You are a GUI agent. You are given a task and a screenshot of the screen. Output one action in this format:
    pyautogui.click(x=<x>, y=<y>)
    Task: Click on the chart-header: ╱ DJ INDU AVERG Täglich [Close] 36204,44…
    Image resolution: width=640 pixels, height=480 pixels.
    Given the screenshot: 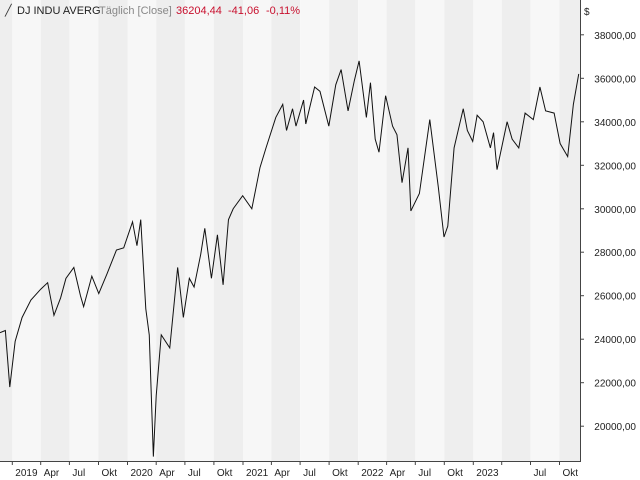 What is the action you would take?
    pyautogui.click(x=152, y=10)
    